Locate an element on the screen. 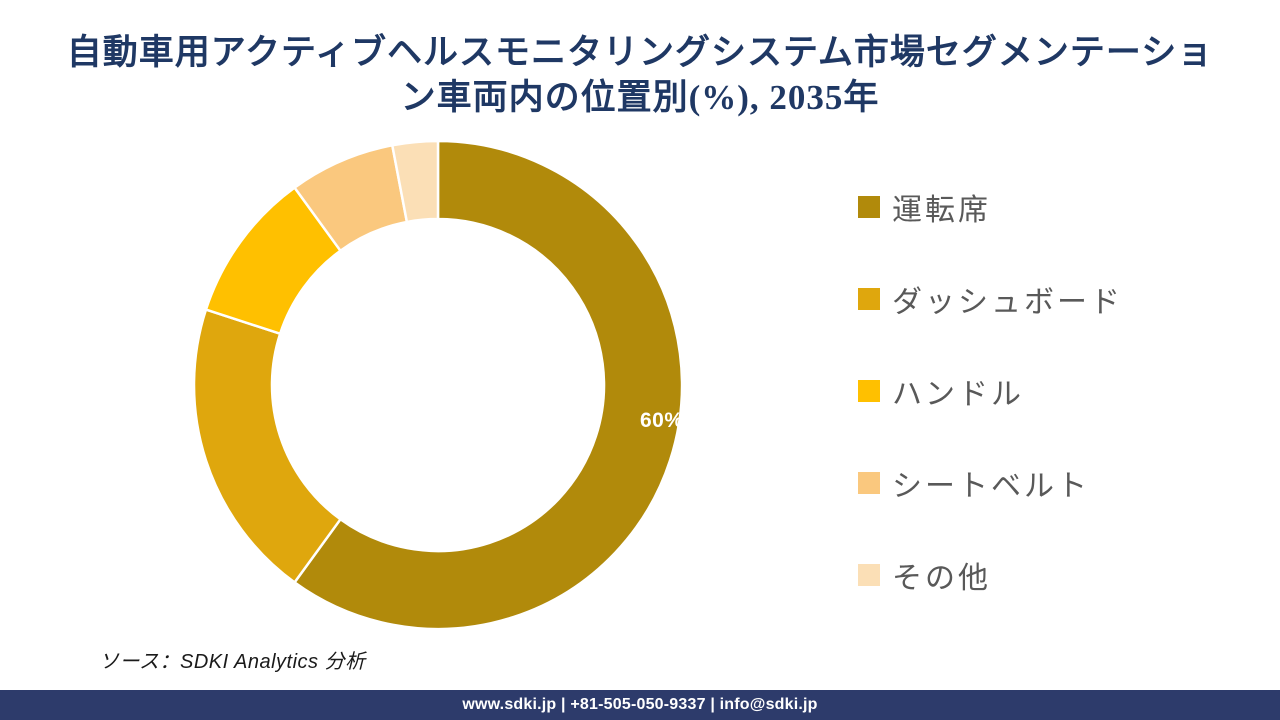 The width and height of the screenshot is (1280, 720). legend-label-seat-belt: シートベルト is located at coordinates (991, 486).